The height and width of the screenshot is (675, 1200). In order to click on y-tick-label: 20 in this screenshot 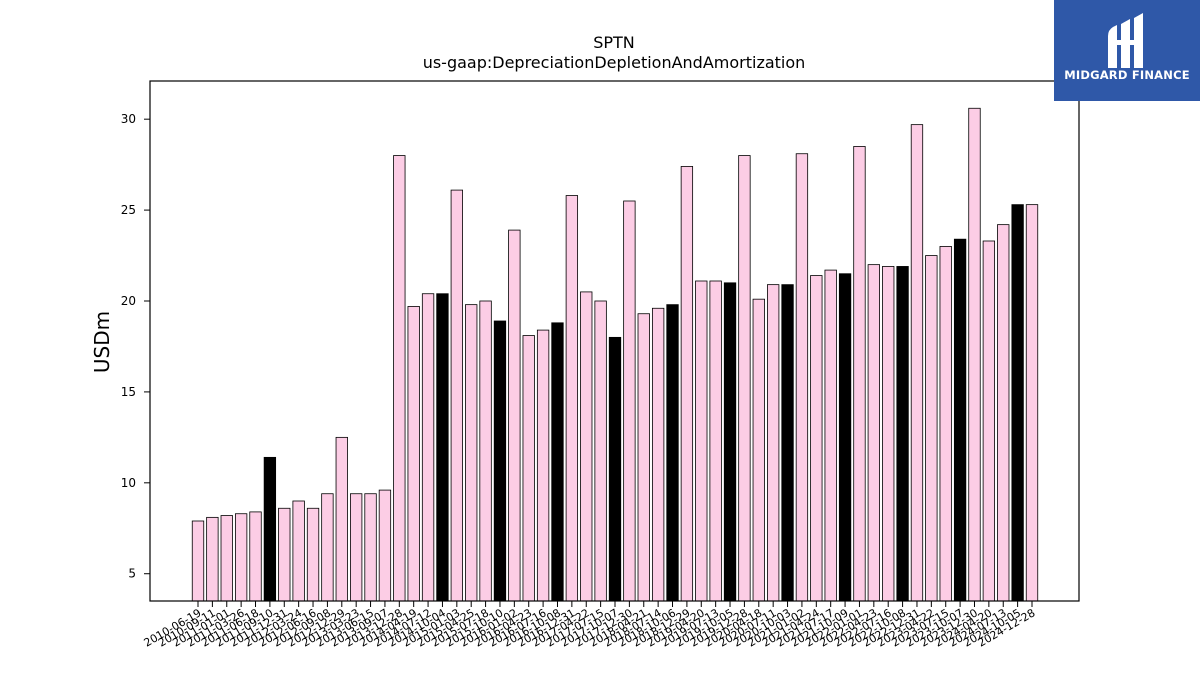, I will do `click(128, 301)`.